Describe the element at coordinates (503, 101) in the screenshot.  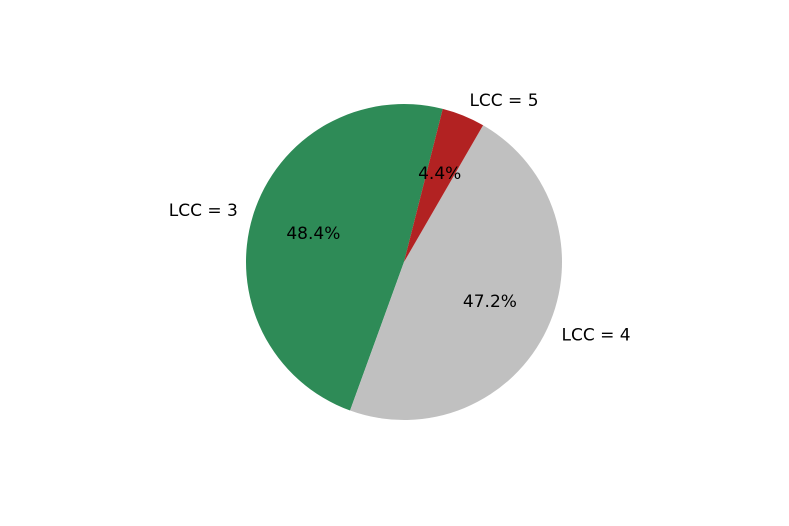
I see `slice-label: LCC = 5` at that location.